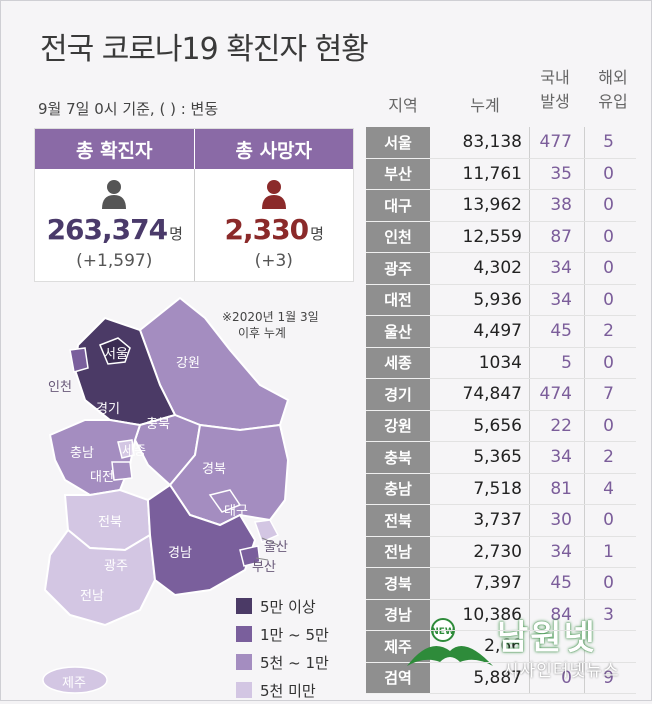  Describe the element at coordinates (398, 269) in the screenshot. I see `region-cell: 광주` at that location.